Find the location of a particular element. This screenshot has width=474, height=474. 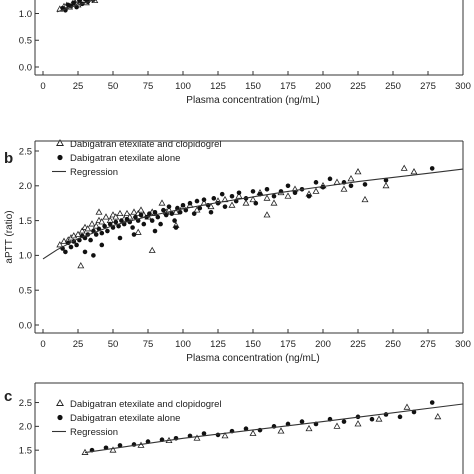

x-tick-label: 175 is located at coordinates (288, 86).